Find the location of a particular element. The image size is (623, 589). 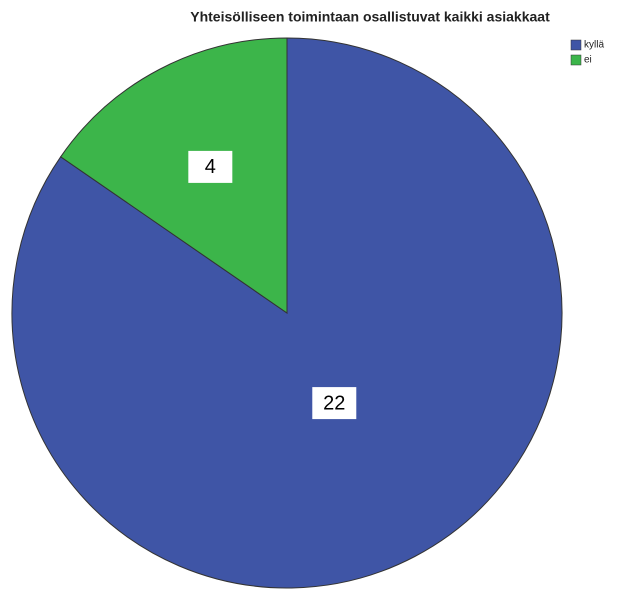

legend-label: kyllä is located at coordinates (594, 45).